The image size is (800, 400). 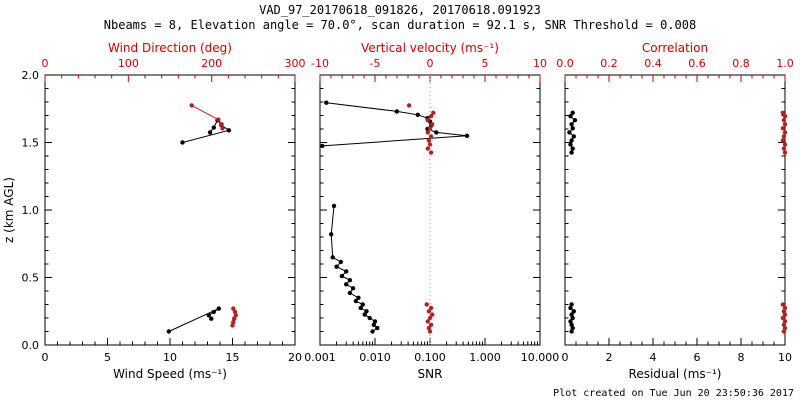 I want to click on axis-title: Vertical velocity (ms⁻¹), so click(x=430, y=48).